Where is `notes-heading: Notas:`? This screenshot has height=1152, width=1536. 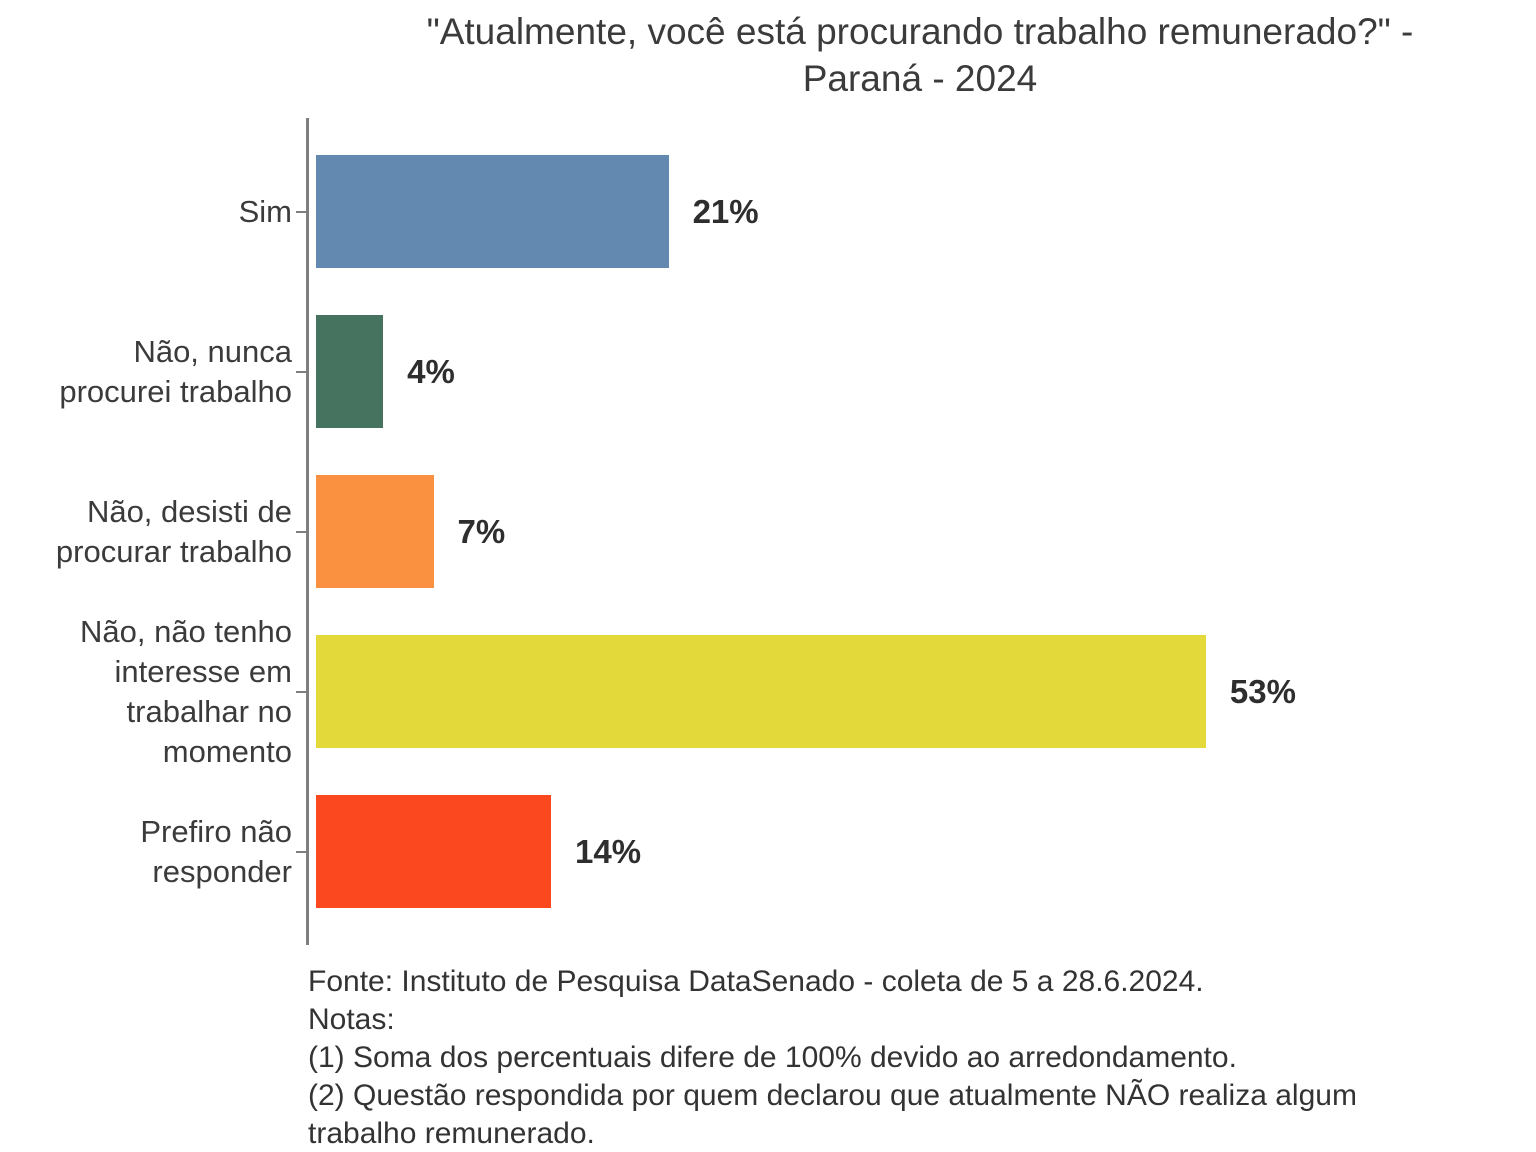
notes-heading: Notas: is located at coordinates (351, 1019).